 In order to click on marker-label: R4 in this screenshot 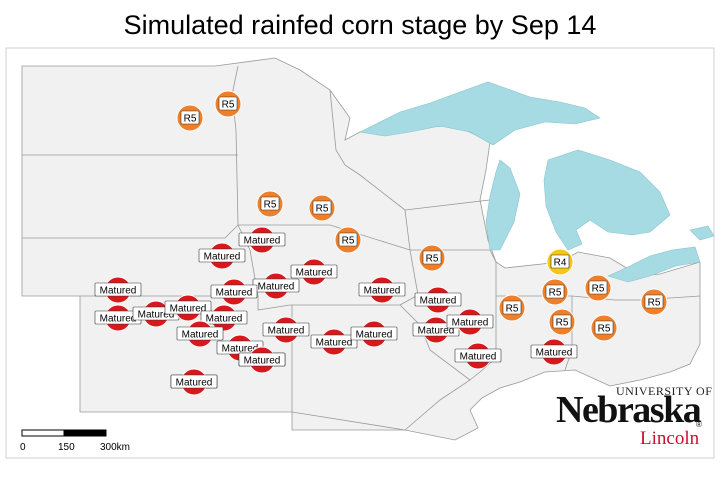, I will do `click(560, 263)`.